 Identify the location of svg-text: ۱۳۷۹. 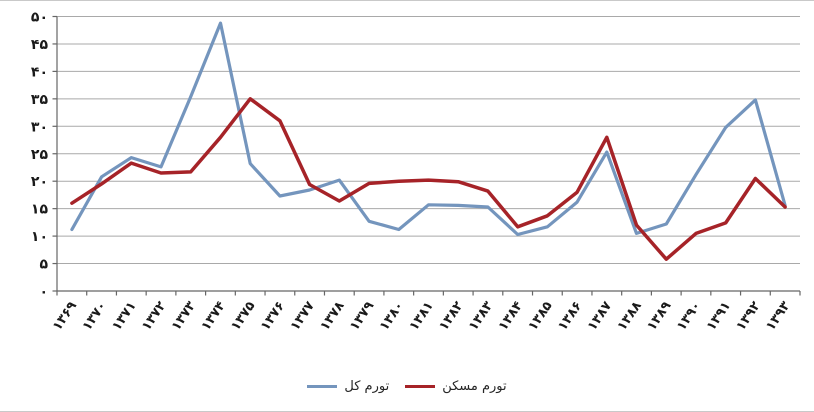
(362, 316).